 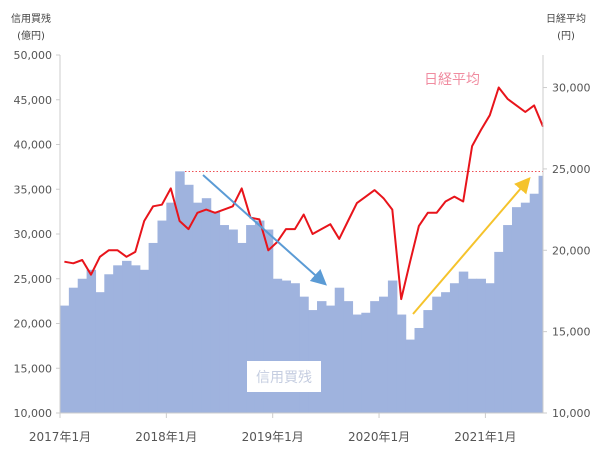 What do you see at coordinates (566, 36) in the screenshot?
I see `right-axis-unit: (円)` at bounding box center [566, 36].